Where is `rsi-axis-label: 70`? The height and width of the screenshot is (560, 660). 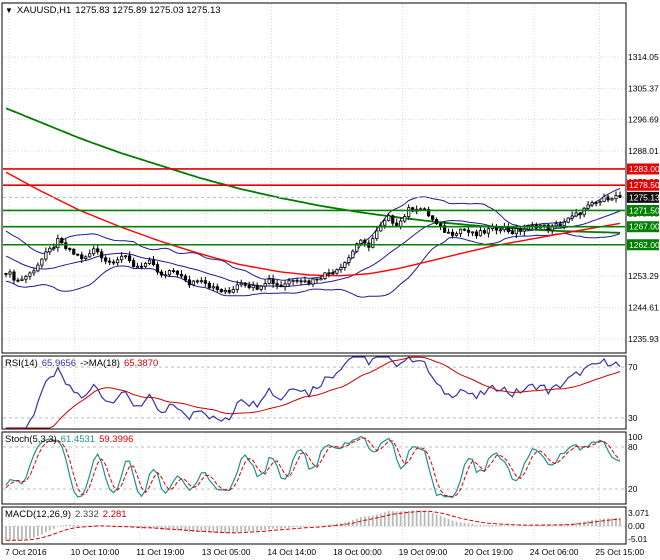 rsi-axis-label: 70 is located at coordinates (633, 367).